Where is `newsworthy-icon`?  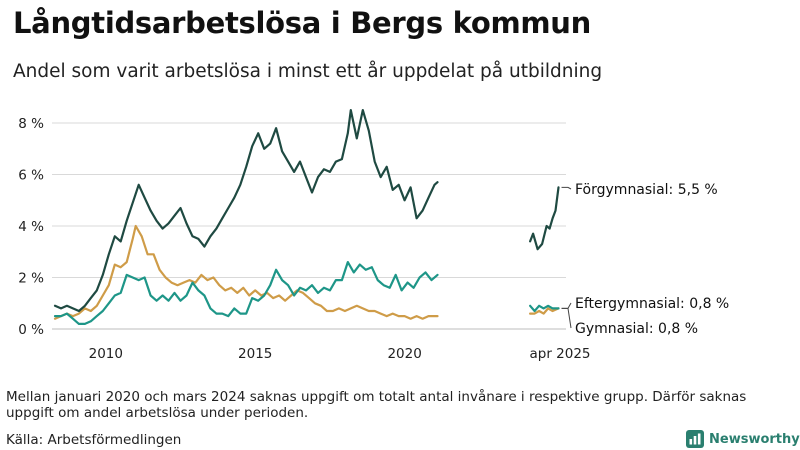
newsworthy-icon is located at coordinates (695, 439).